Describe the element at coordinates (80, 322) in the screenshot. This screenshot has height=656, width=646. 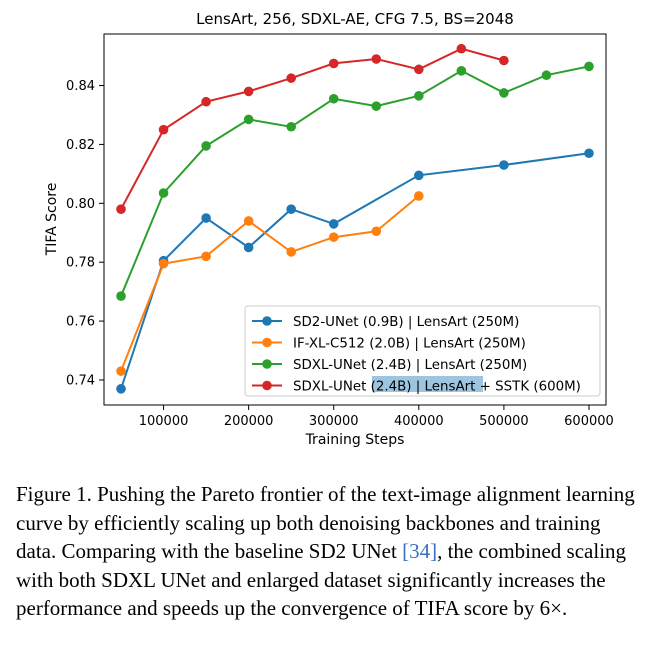
I see `y-tick-label: 0.76` at that location.